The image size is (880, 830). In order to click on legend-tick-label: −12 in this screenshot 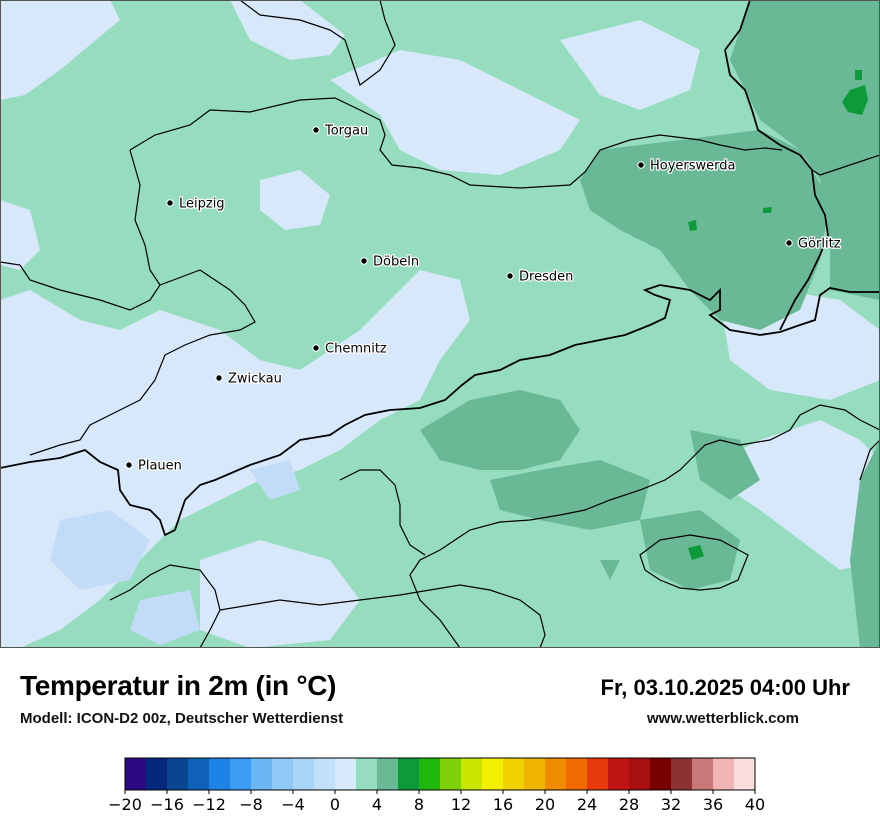, I will do `click(209, 804)`.